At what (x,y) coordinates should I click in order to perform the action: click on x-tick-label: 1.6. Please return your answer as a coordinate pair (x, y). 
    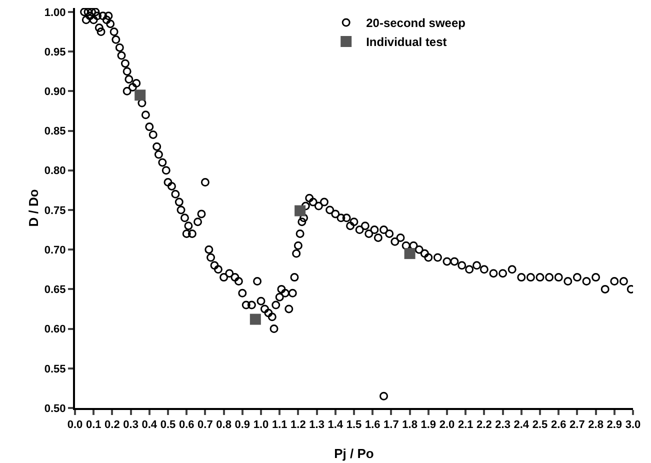
    Looking at the image, I should click on (372, 425).